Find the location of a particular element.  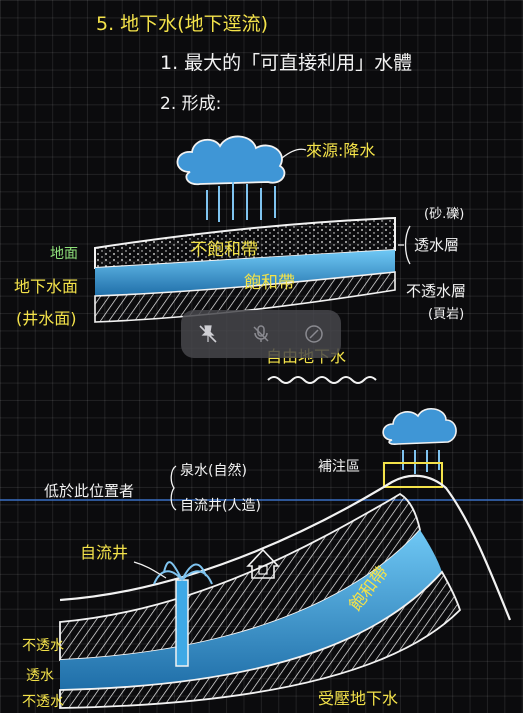

aquifer-material-label: (砂.礫) is located at coordinates (444, 214).